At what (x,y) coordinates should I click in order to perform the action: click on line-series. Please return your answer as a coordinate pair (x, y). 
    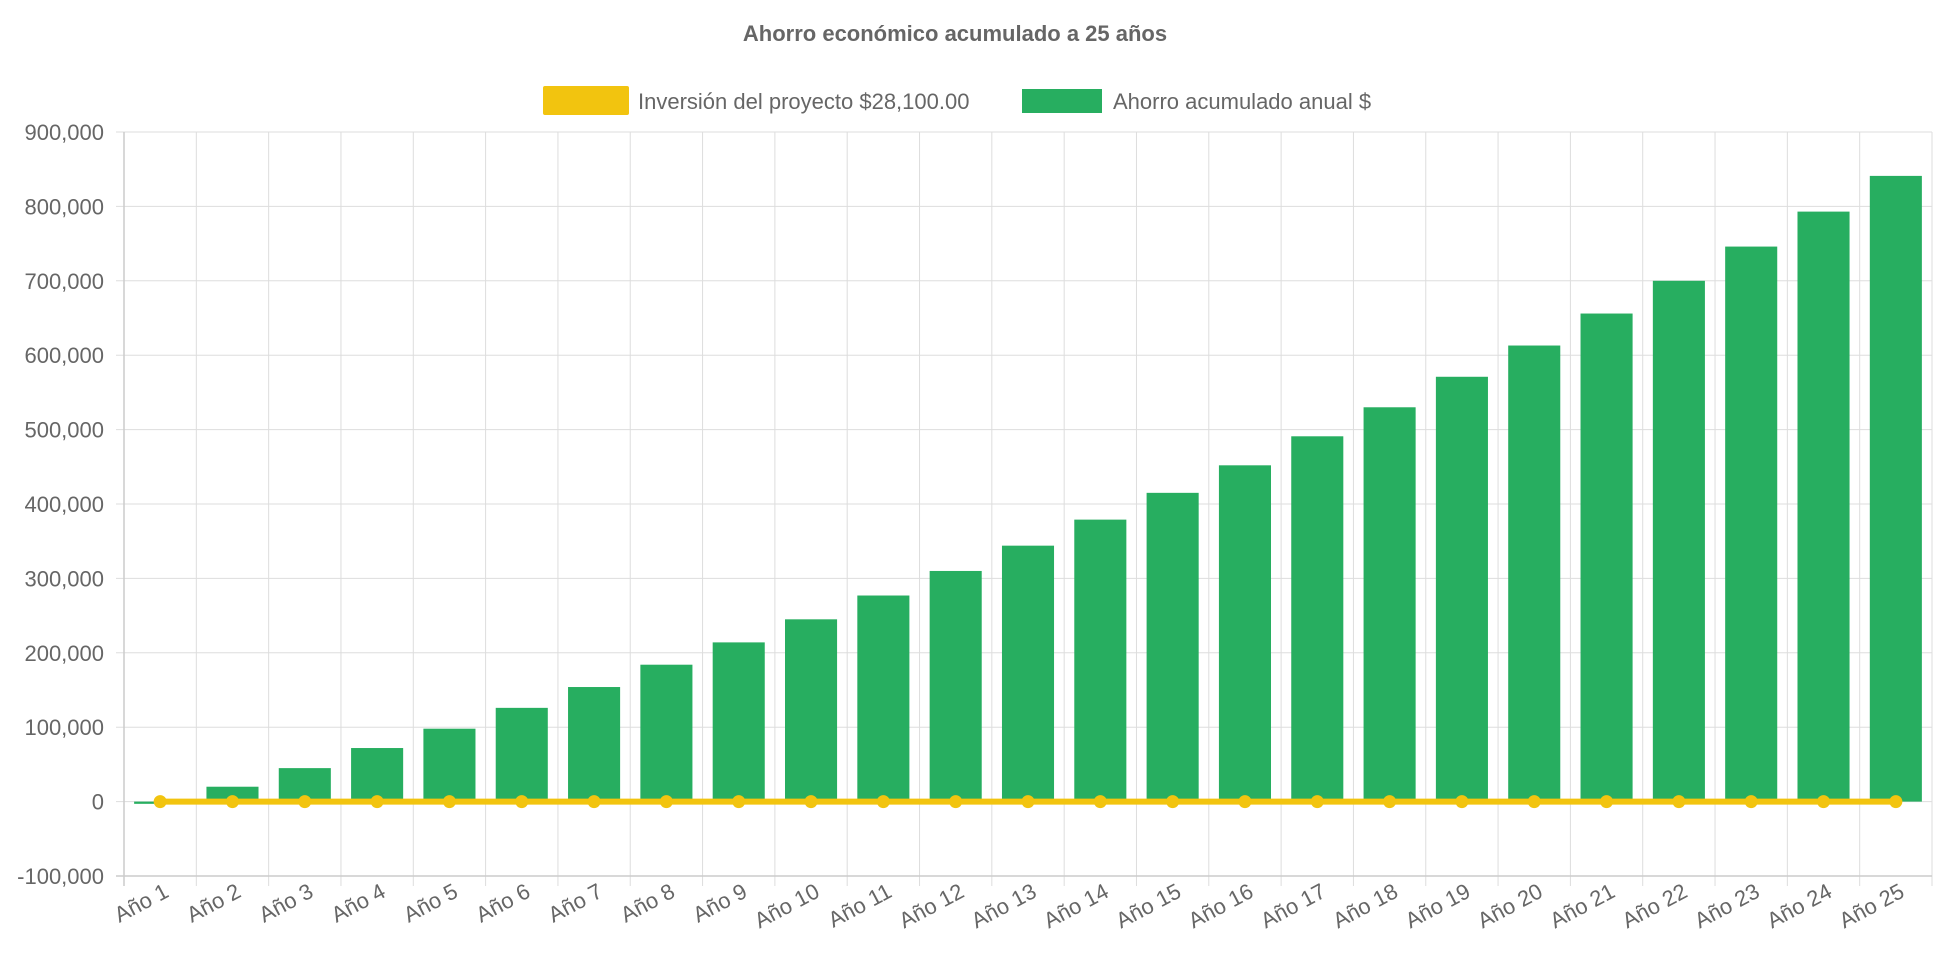
    Looking at the image, I should click on (1028, 802).